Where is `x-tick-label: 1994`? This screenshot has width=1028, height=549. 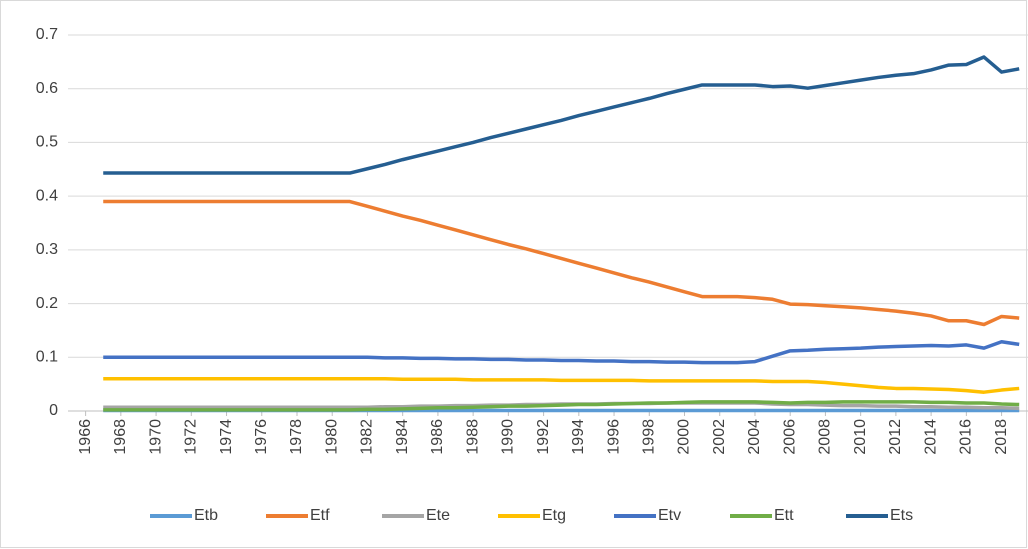
x-tick-label: 1994 is located at coordinates (578, 437).